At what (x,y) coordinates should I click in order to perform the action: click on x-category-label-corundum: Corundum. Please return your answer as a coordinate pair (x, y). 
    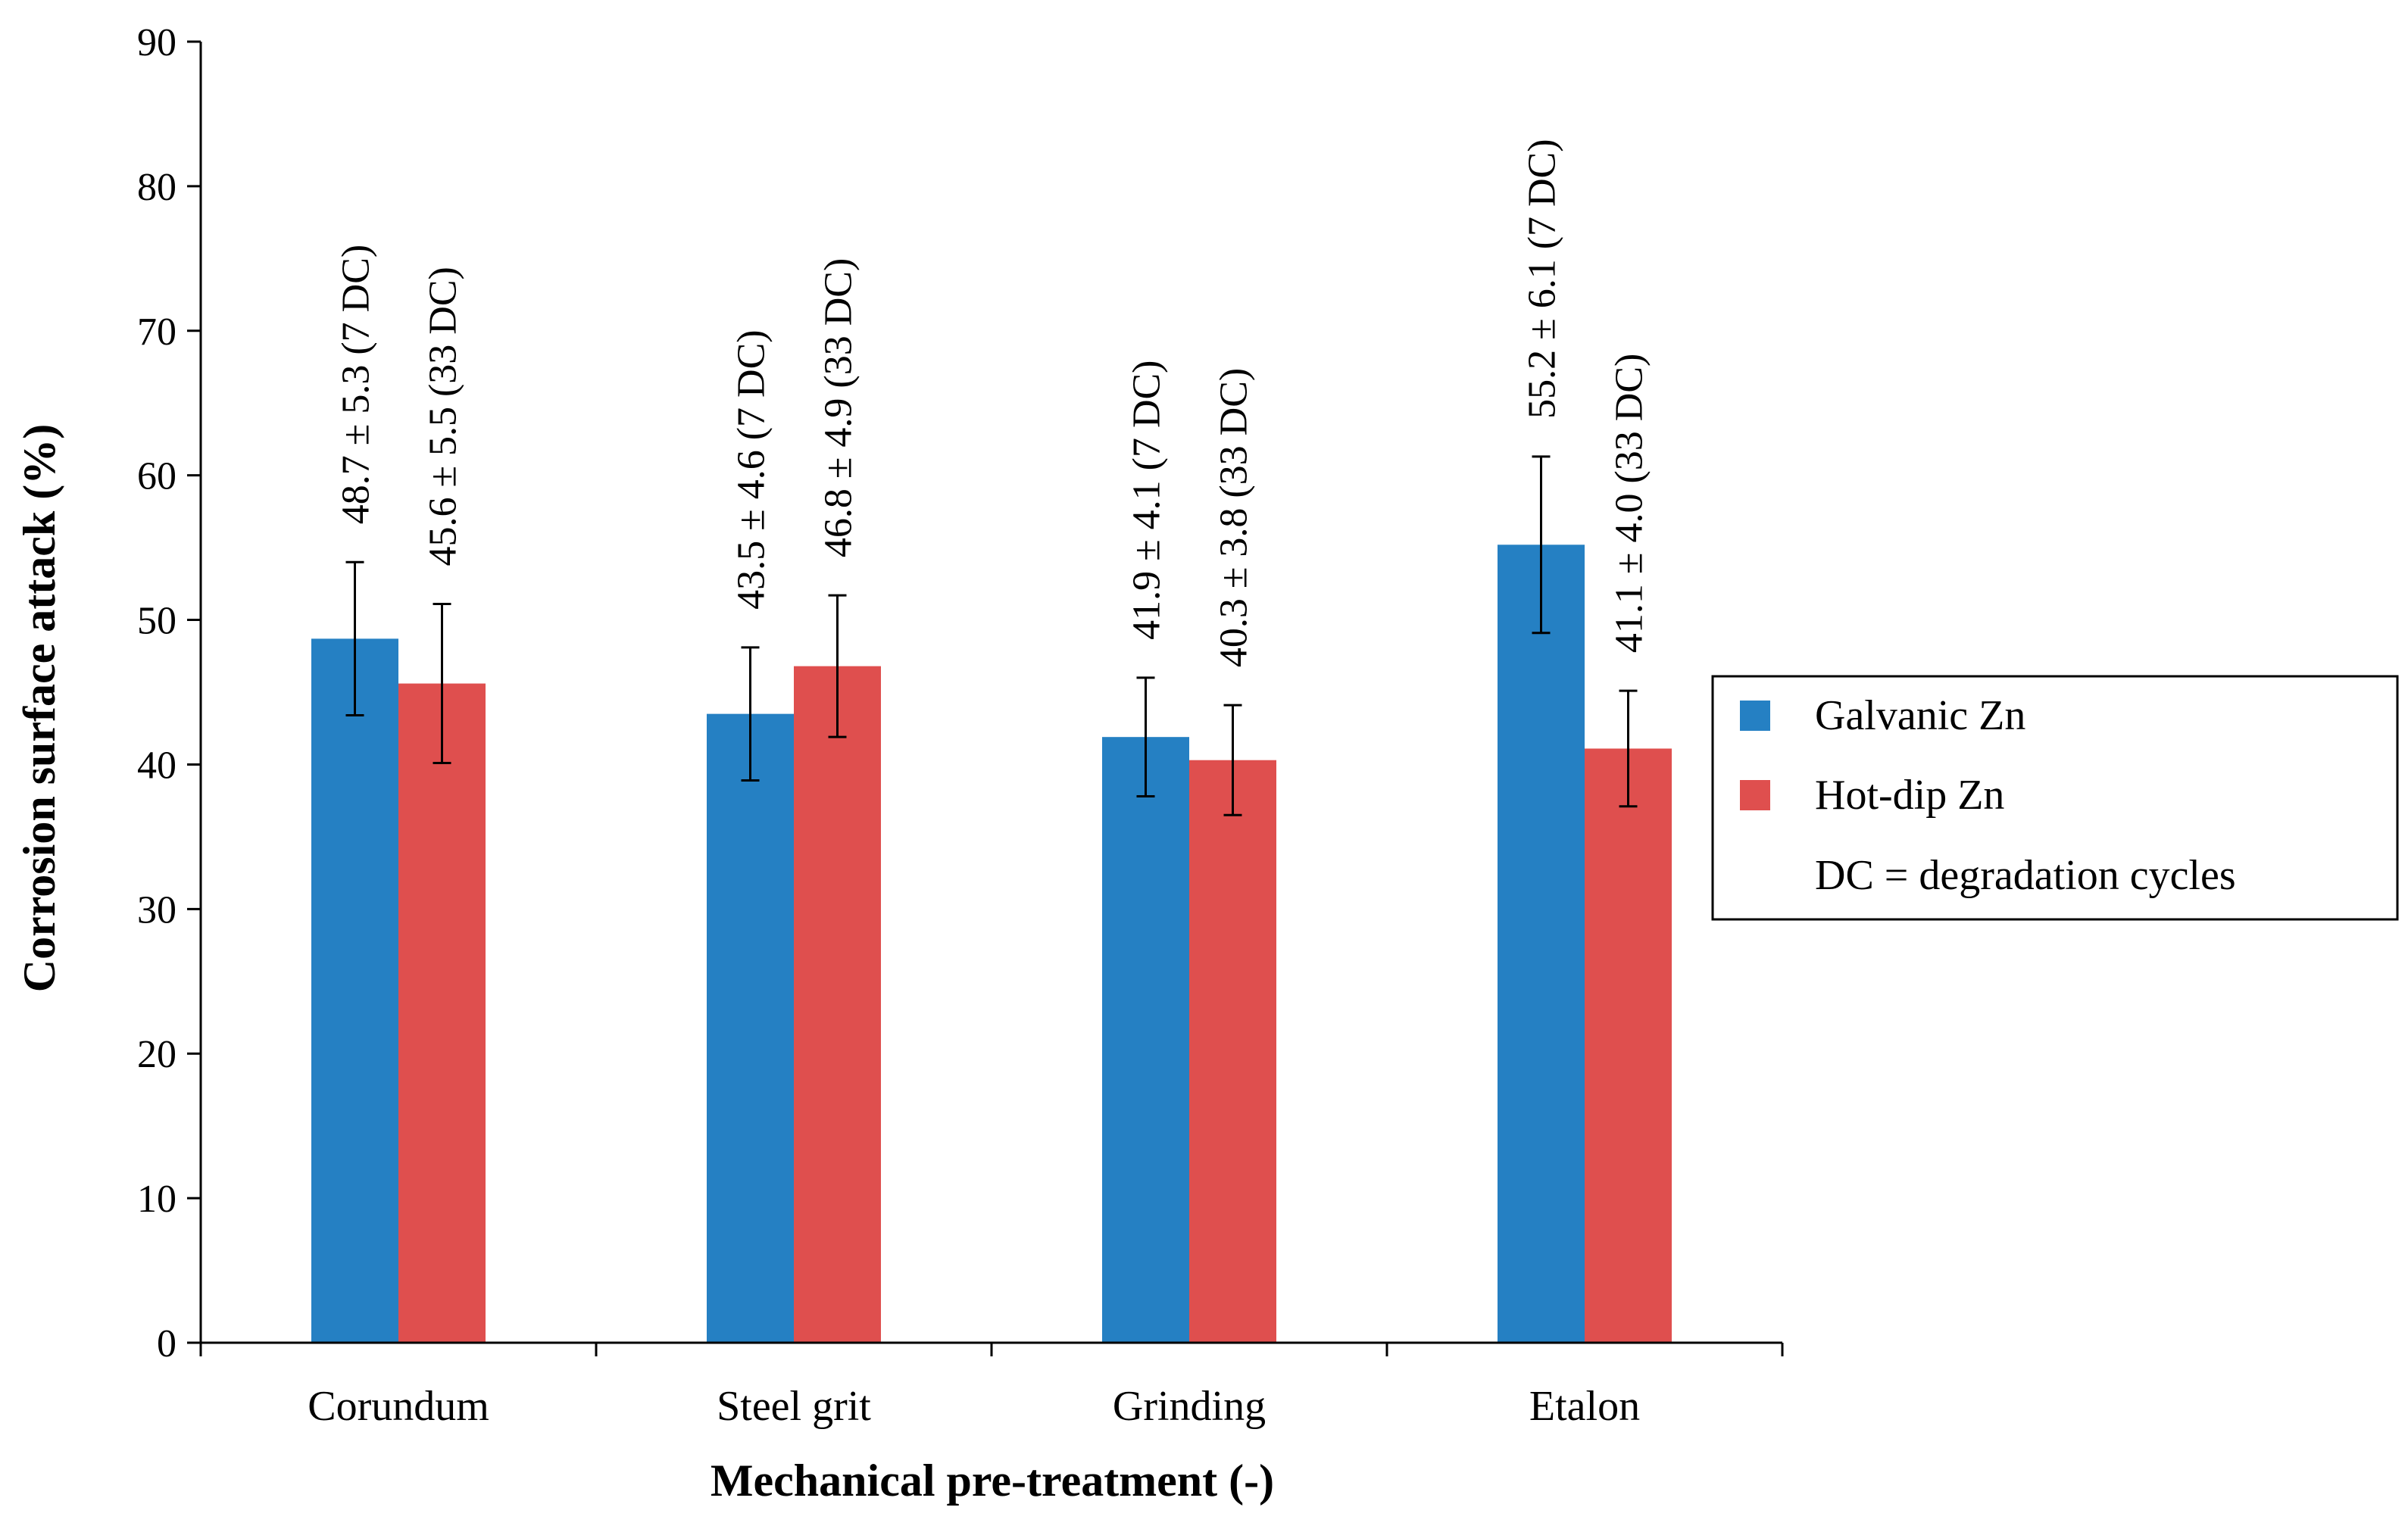
    Looking at the image, I should click on (398, 1406).